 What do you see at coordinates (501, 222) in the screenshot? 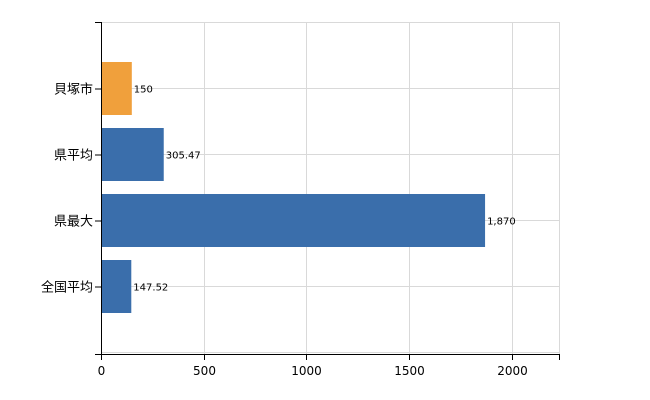
I see `data-label-2: 1,870` at bounding box center [501, 222].